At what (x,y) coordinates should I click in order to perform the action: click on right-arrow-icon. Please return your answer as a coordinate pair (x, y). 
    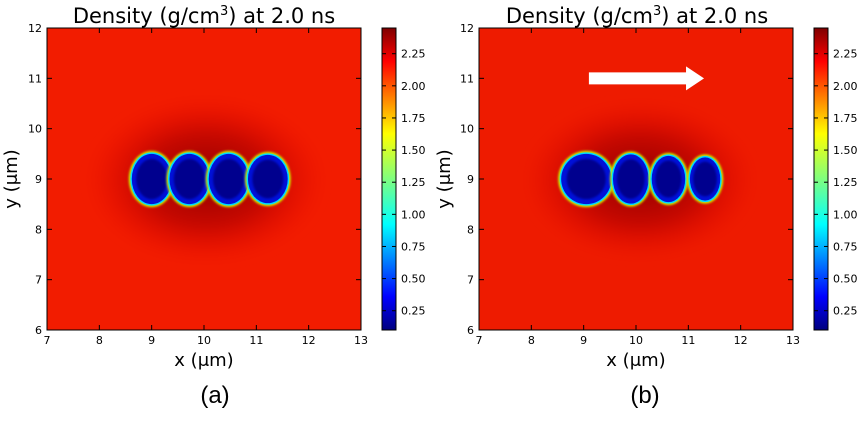
    Looking at the image, I should click on (646, 78).